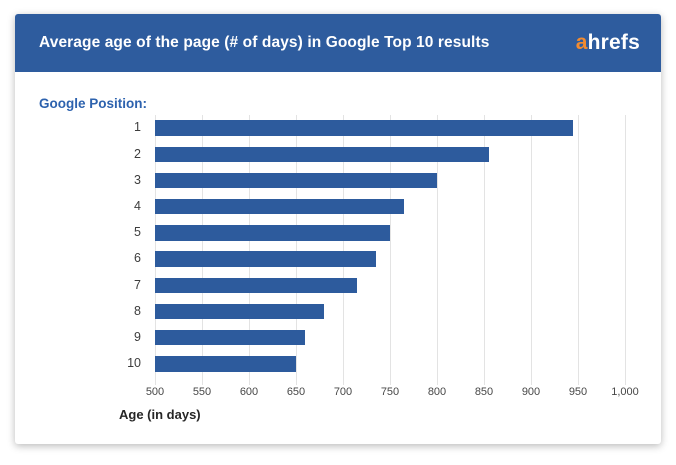 The image size is (676, 465). What do you see at coordinates (249, 392) in the screenshot?
I see `x-tick-label: 600` at bounding box center [249, 392].